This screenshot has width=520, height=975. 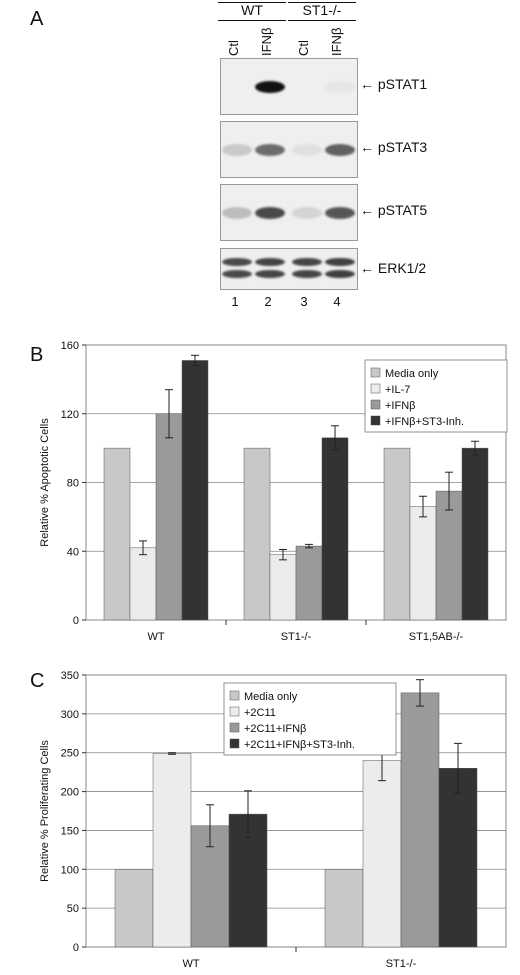 I want to click on lane-label-4: IFNβ, so click(x=336, y=41).